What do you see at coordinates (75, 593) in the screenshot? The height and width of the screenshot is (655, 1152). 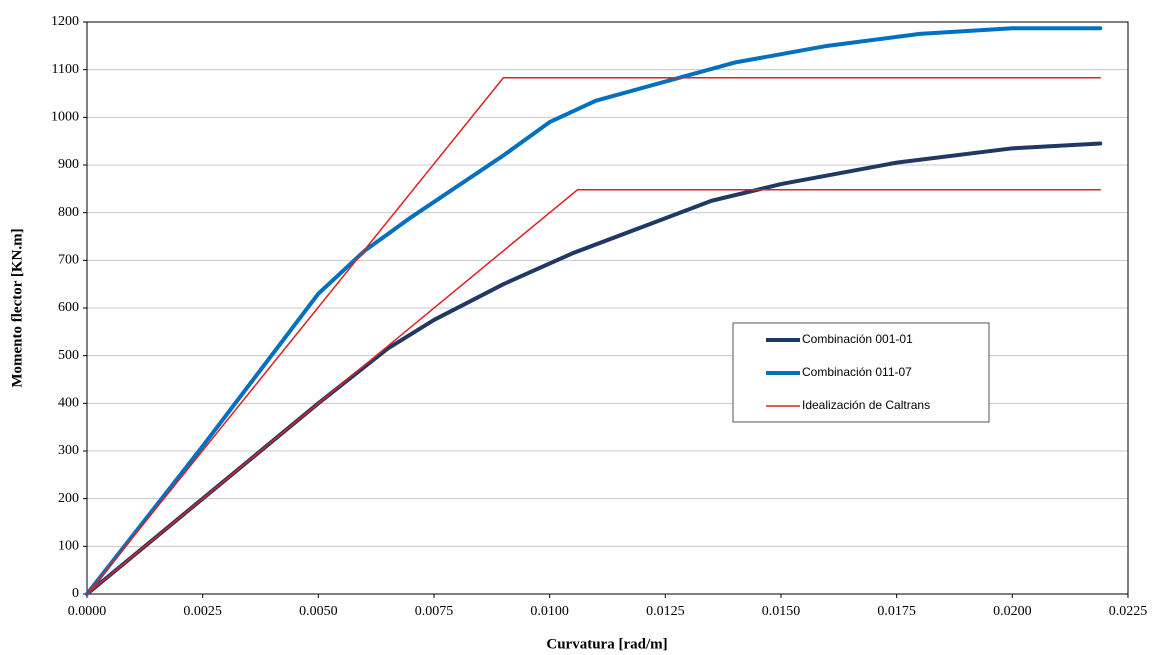 I see `y-tick-label: 0` at bounding box center [75, 593].